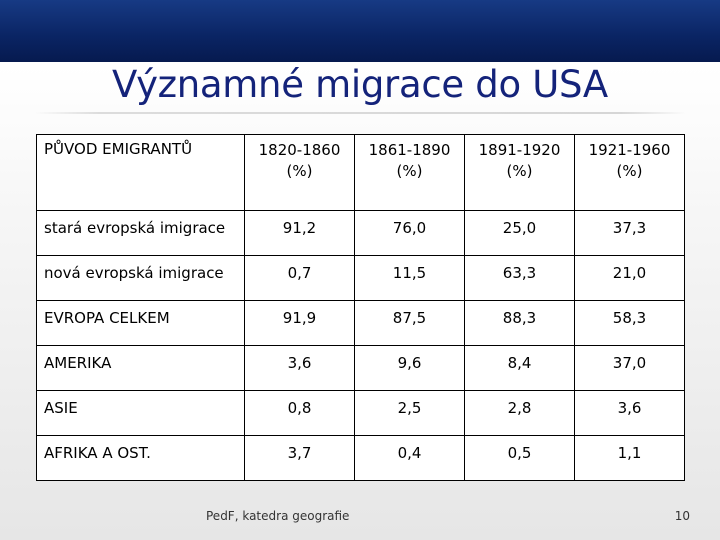 This screenshot has width=720, height=540. I want to click on table-cell: 63,3, so click(519, 278).